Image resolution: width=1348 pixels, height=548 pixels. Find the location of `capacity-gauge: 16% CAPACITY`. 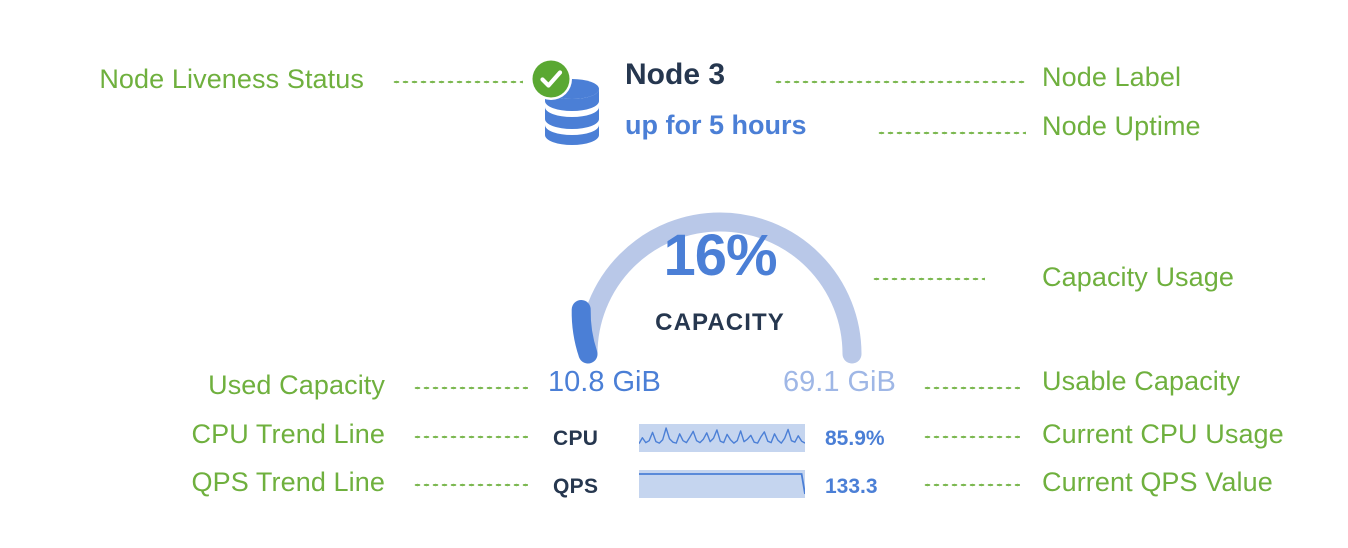

capacity-gauge: 16% CAPACITY is located at coordinates (720, 268).